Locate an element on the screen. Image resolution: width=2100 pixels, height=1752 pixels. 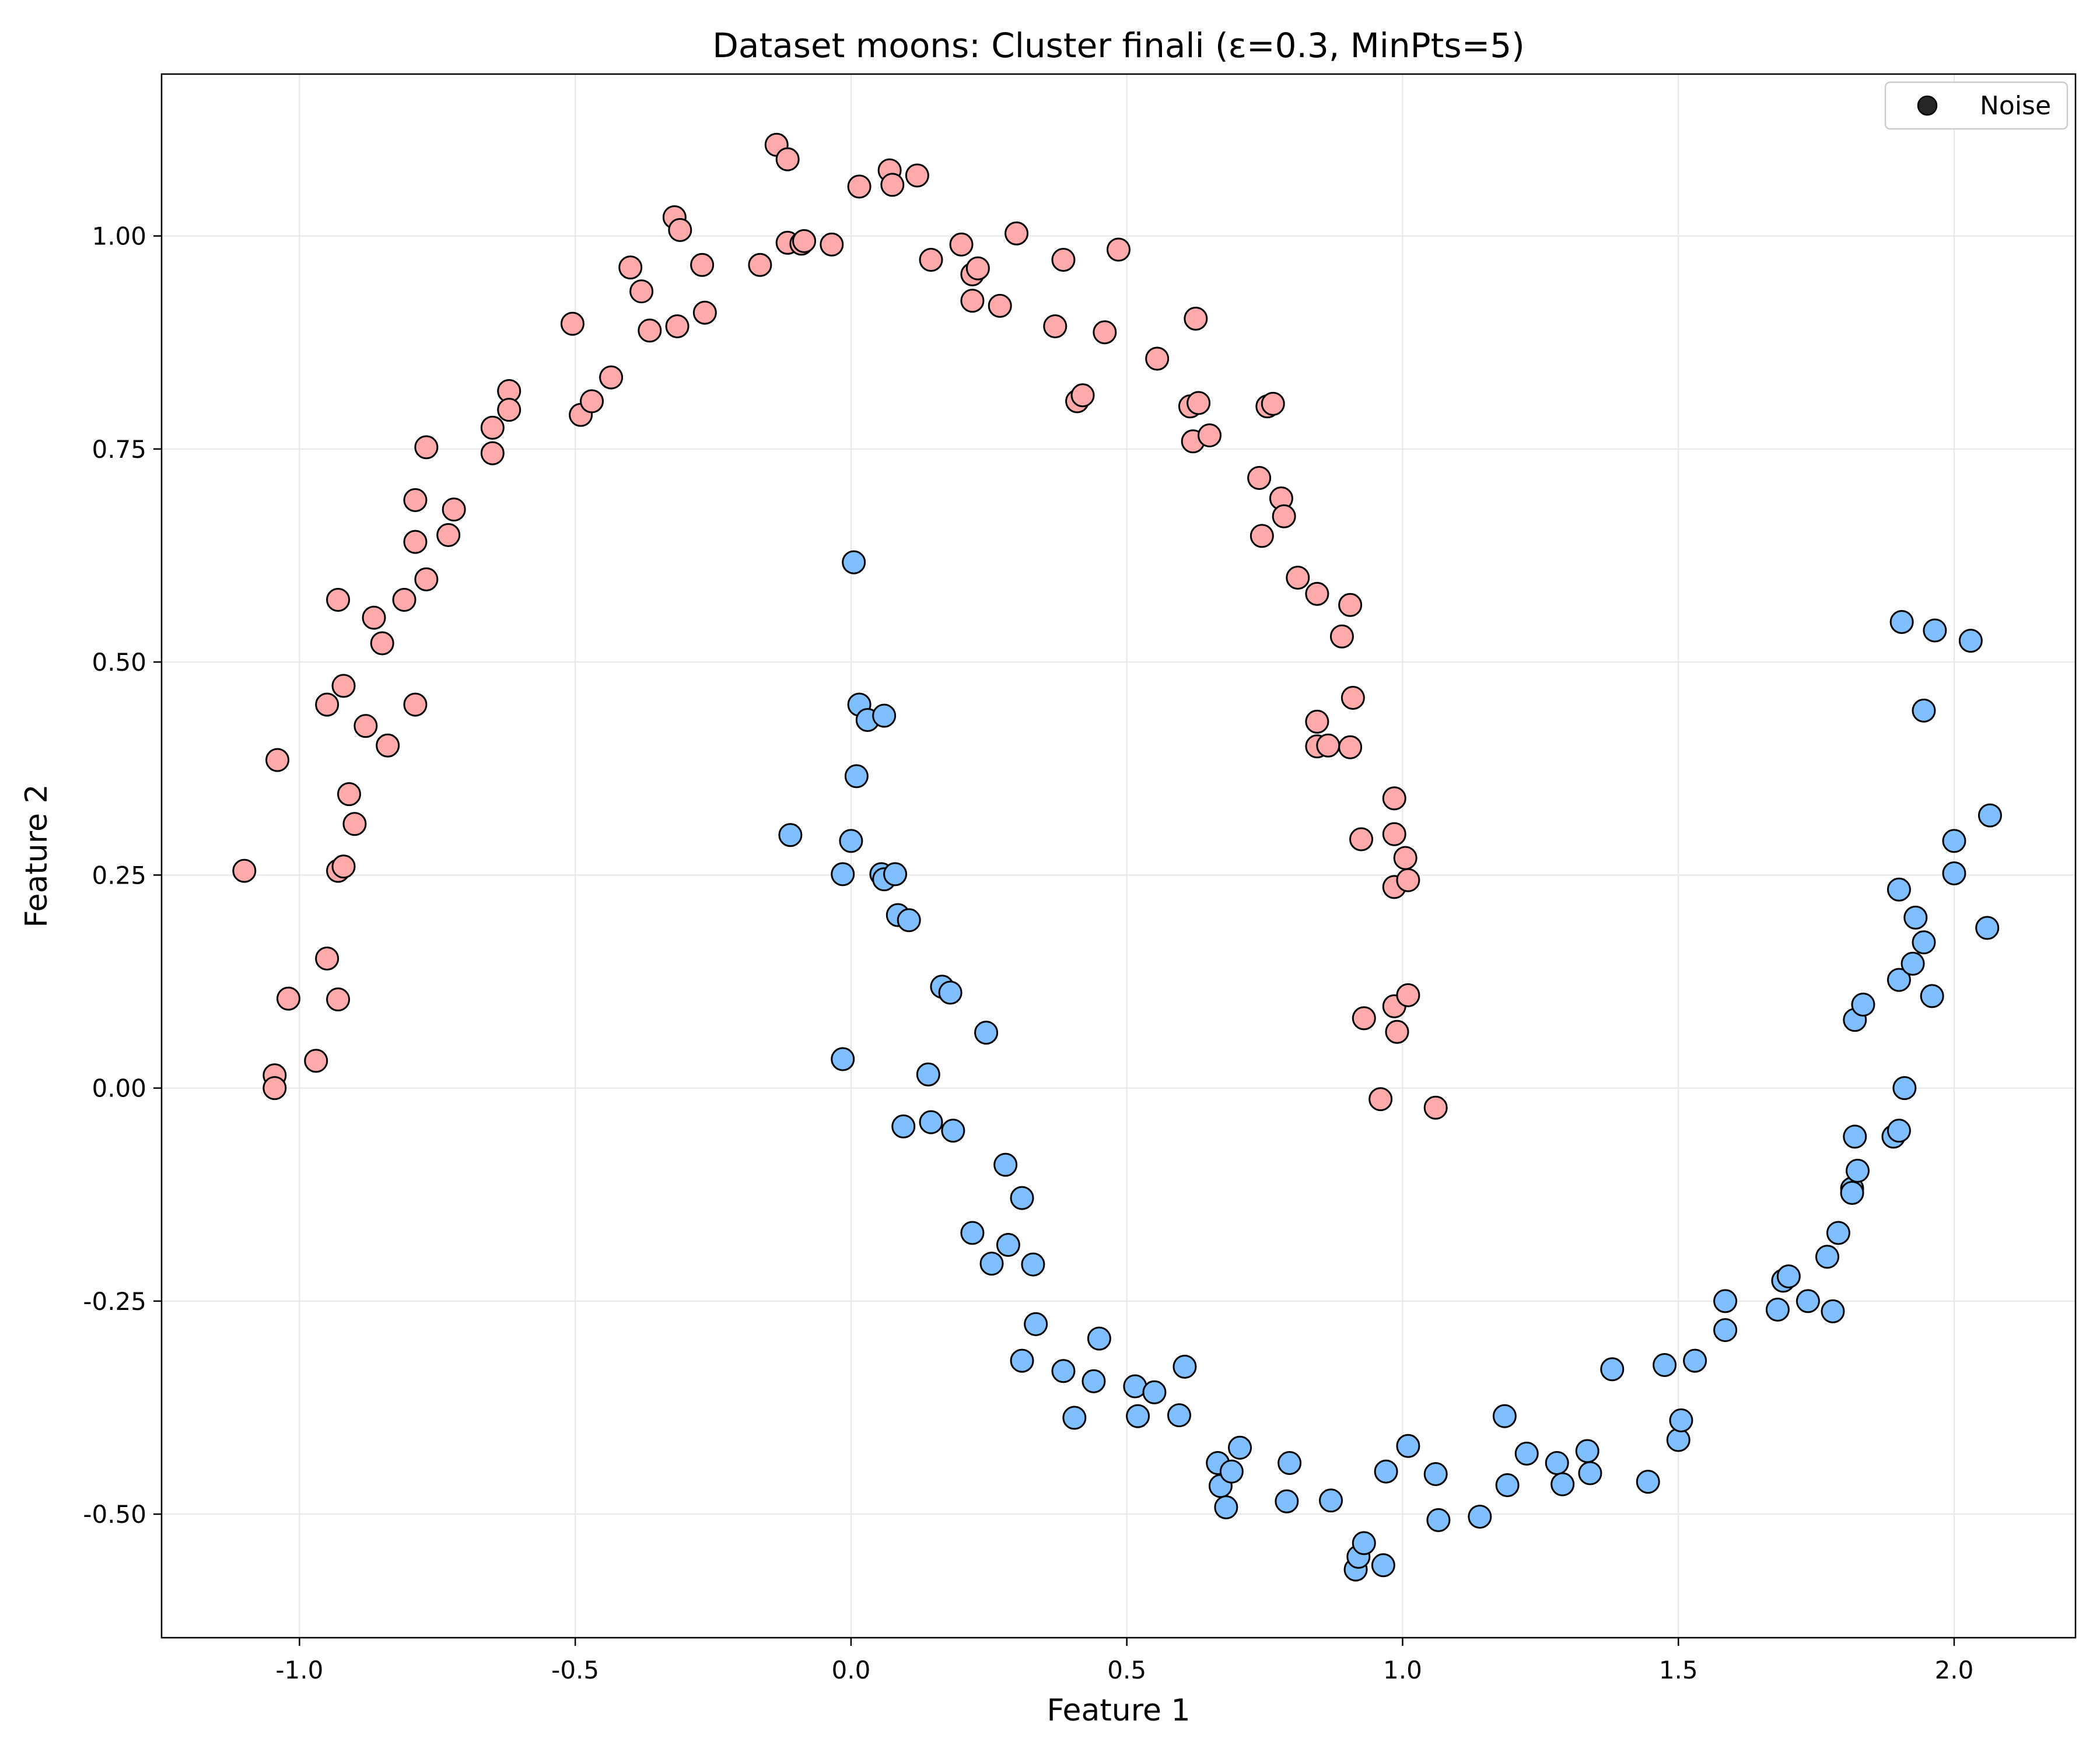
x-axis-label: Feature 1 is located at coordinates (1118, 1710).